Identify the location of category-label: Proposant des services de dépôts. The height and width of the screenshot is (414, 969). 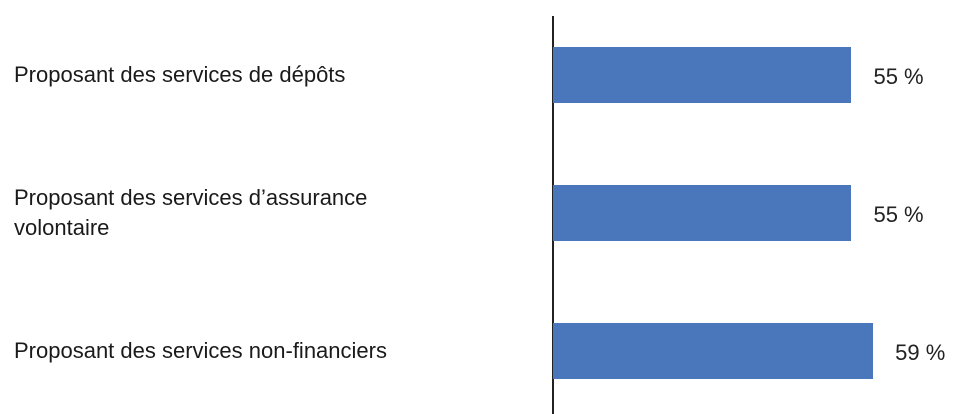
(180, 74).